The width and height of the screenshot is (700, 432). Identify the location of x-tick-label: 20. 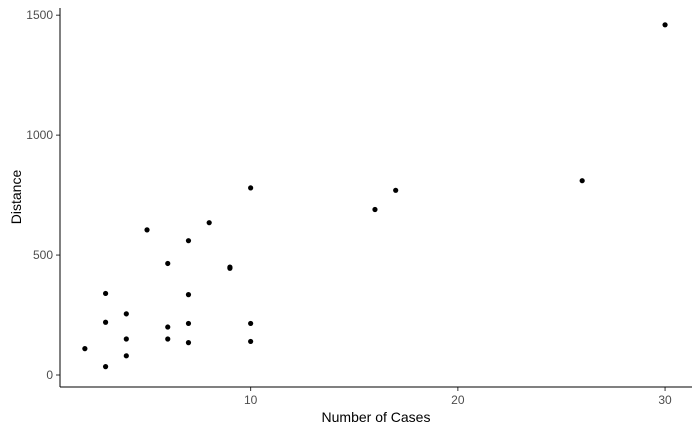
(458, 400).